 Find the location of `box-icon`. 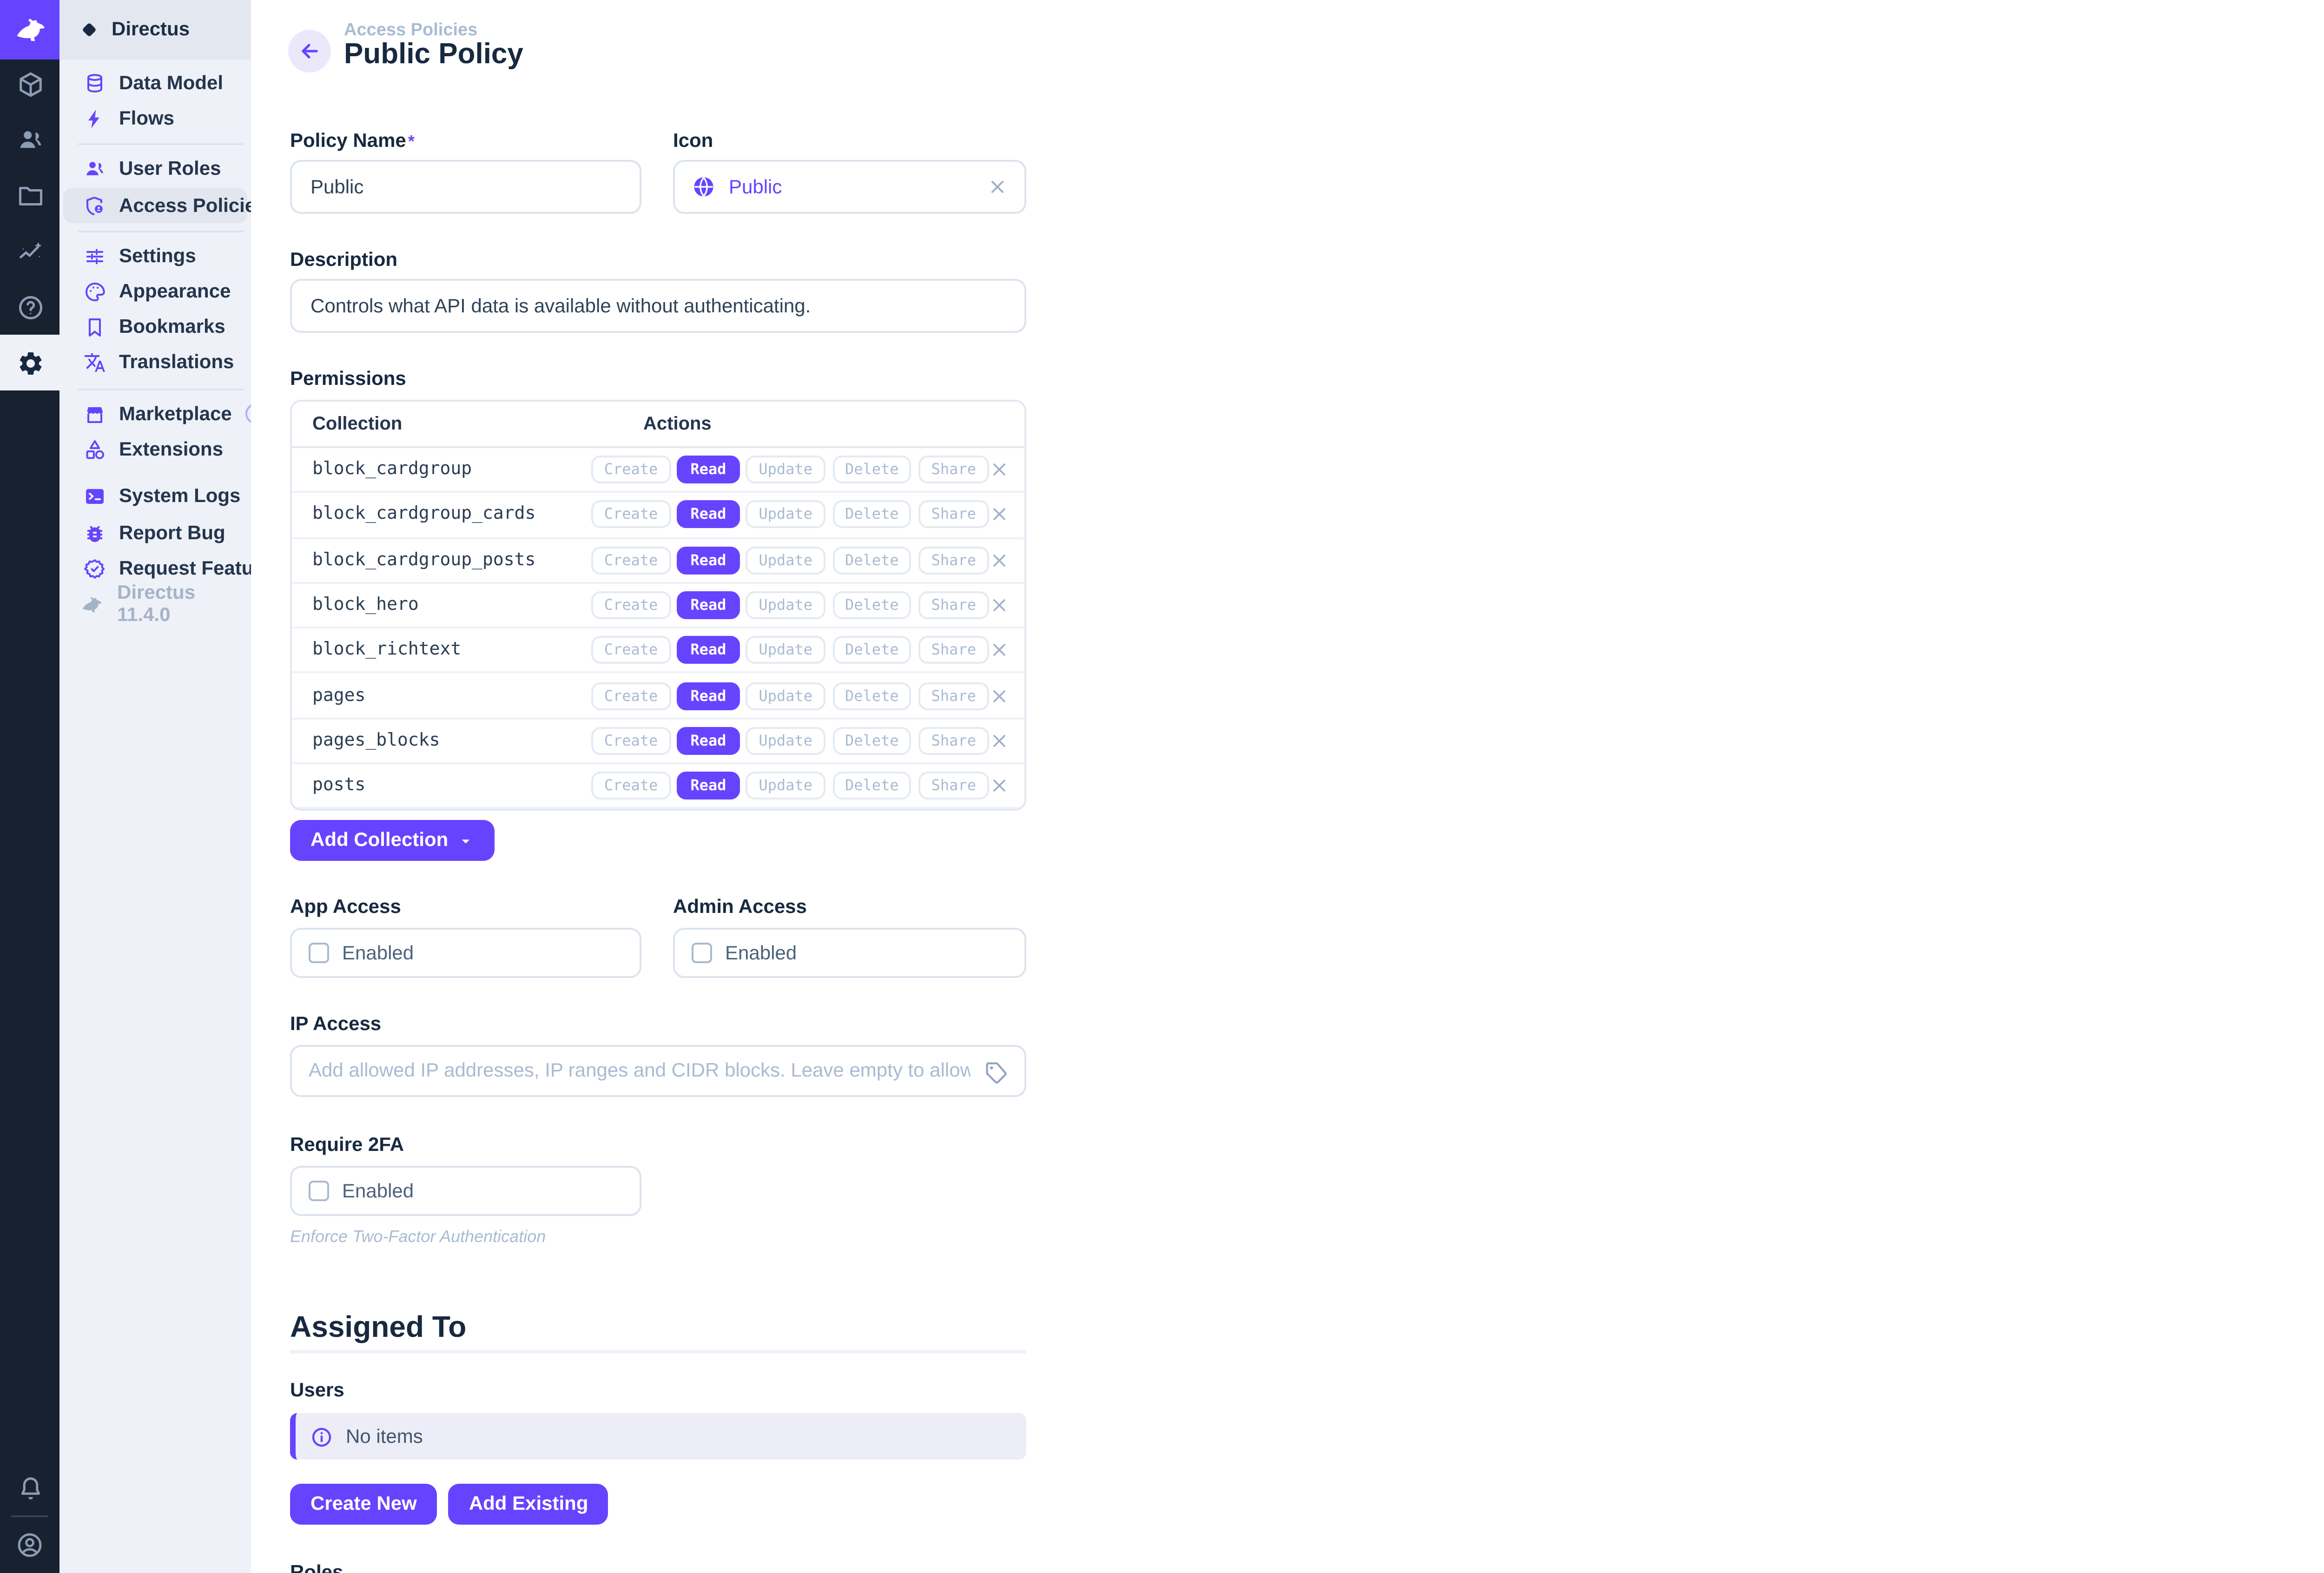

box-icon is located at coordinates (30, 84).